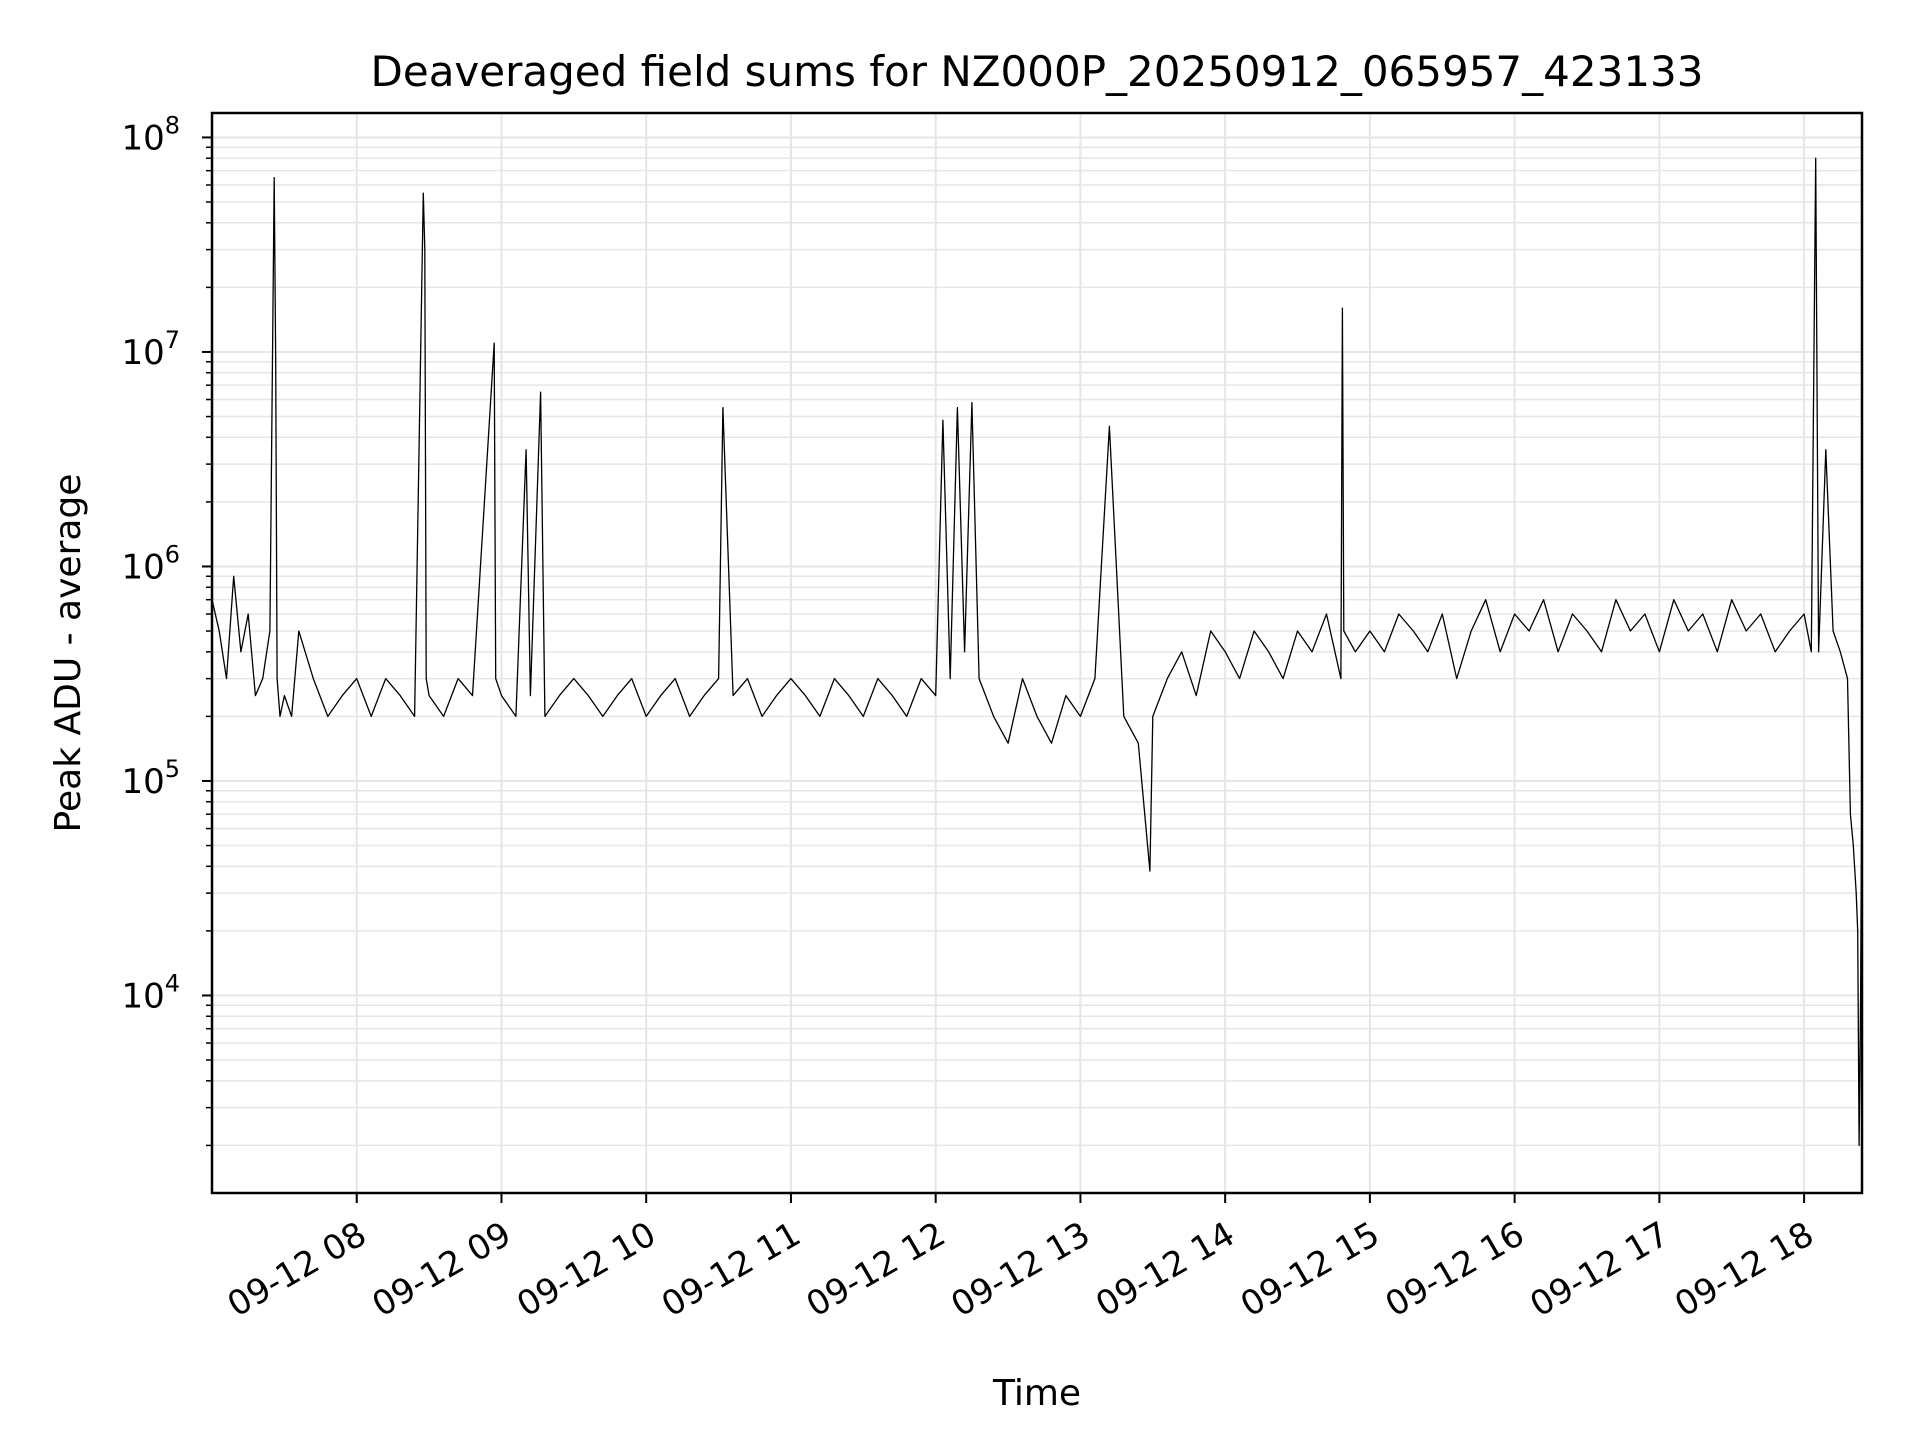 This screenshot has width=1920, height=1440. I want to click on y-tick-label: 10⁶, so click(150, 563).